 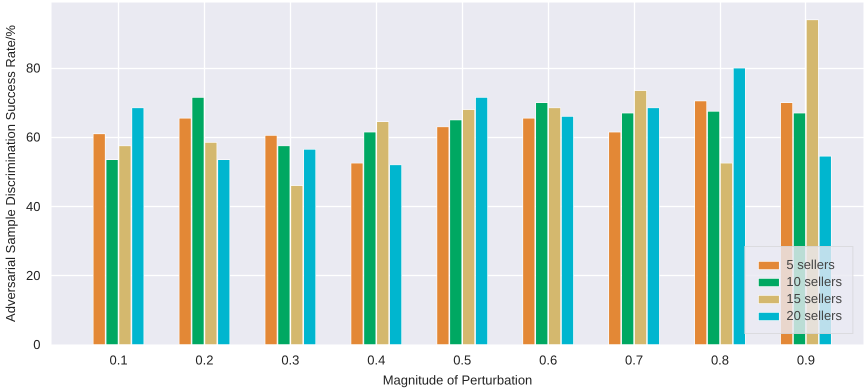 What do you see at coordinates (33, 275) in the screenshot?
I see `y-tick-label: 20` at bounding box center [33, 275].